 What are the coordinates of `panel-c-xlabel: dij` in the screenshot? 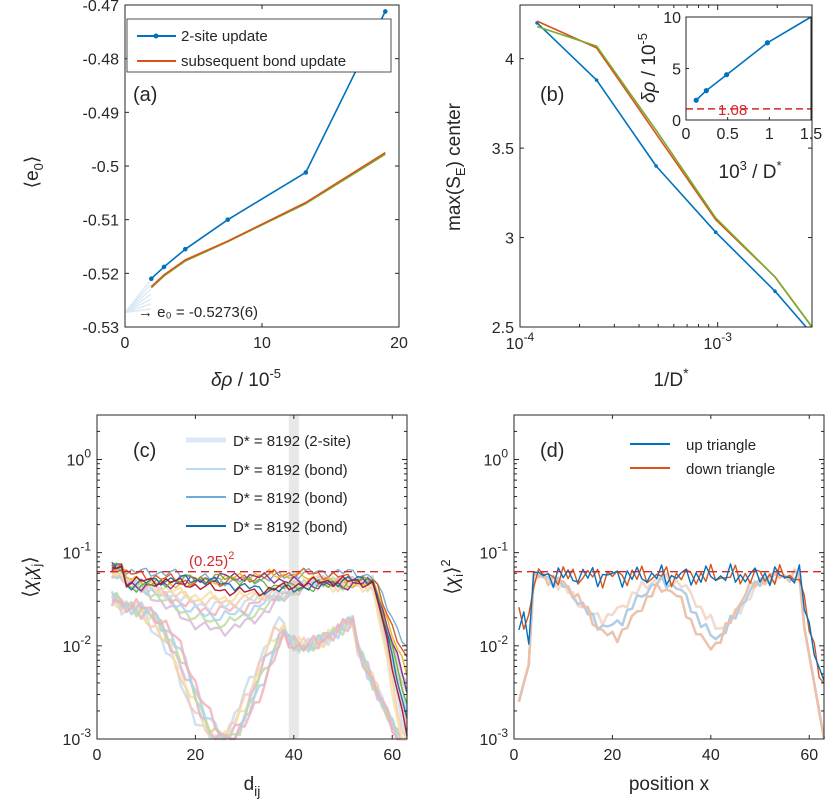 It's located at (252, 786).